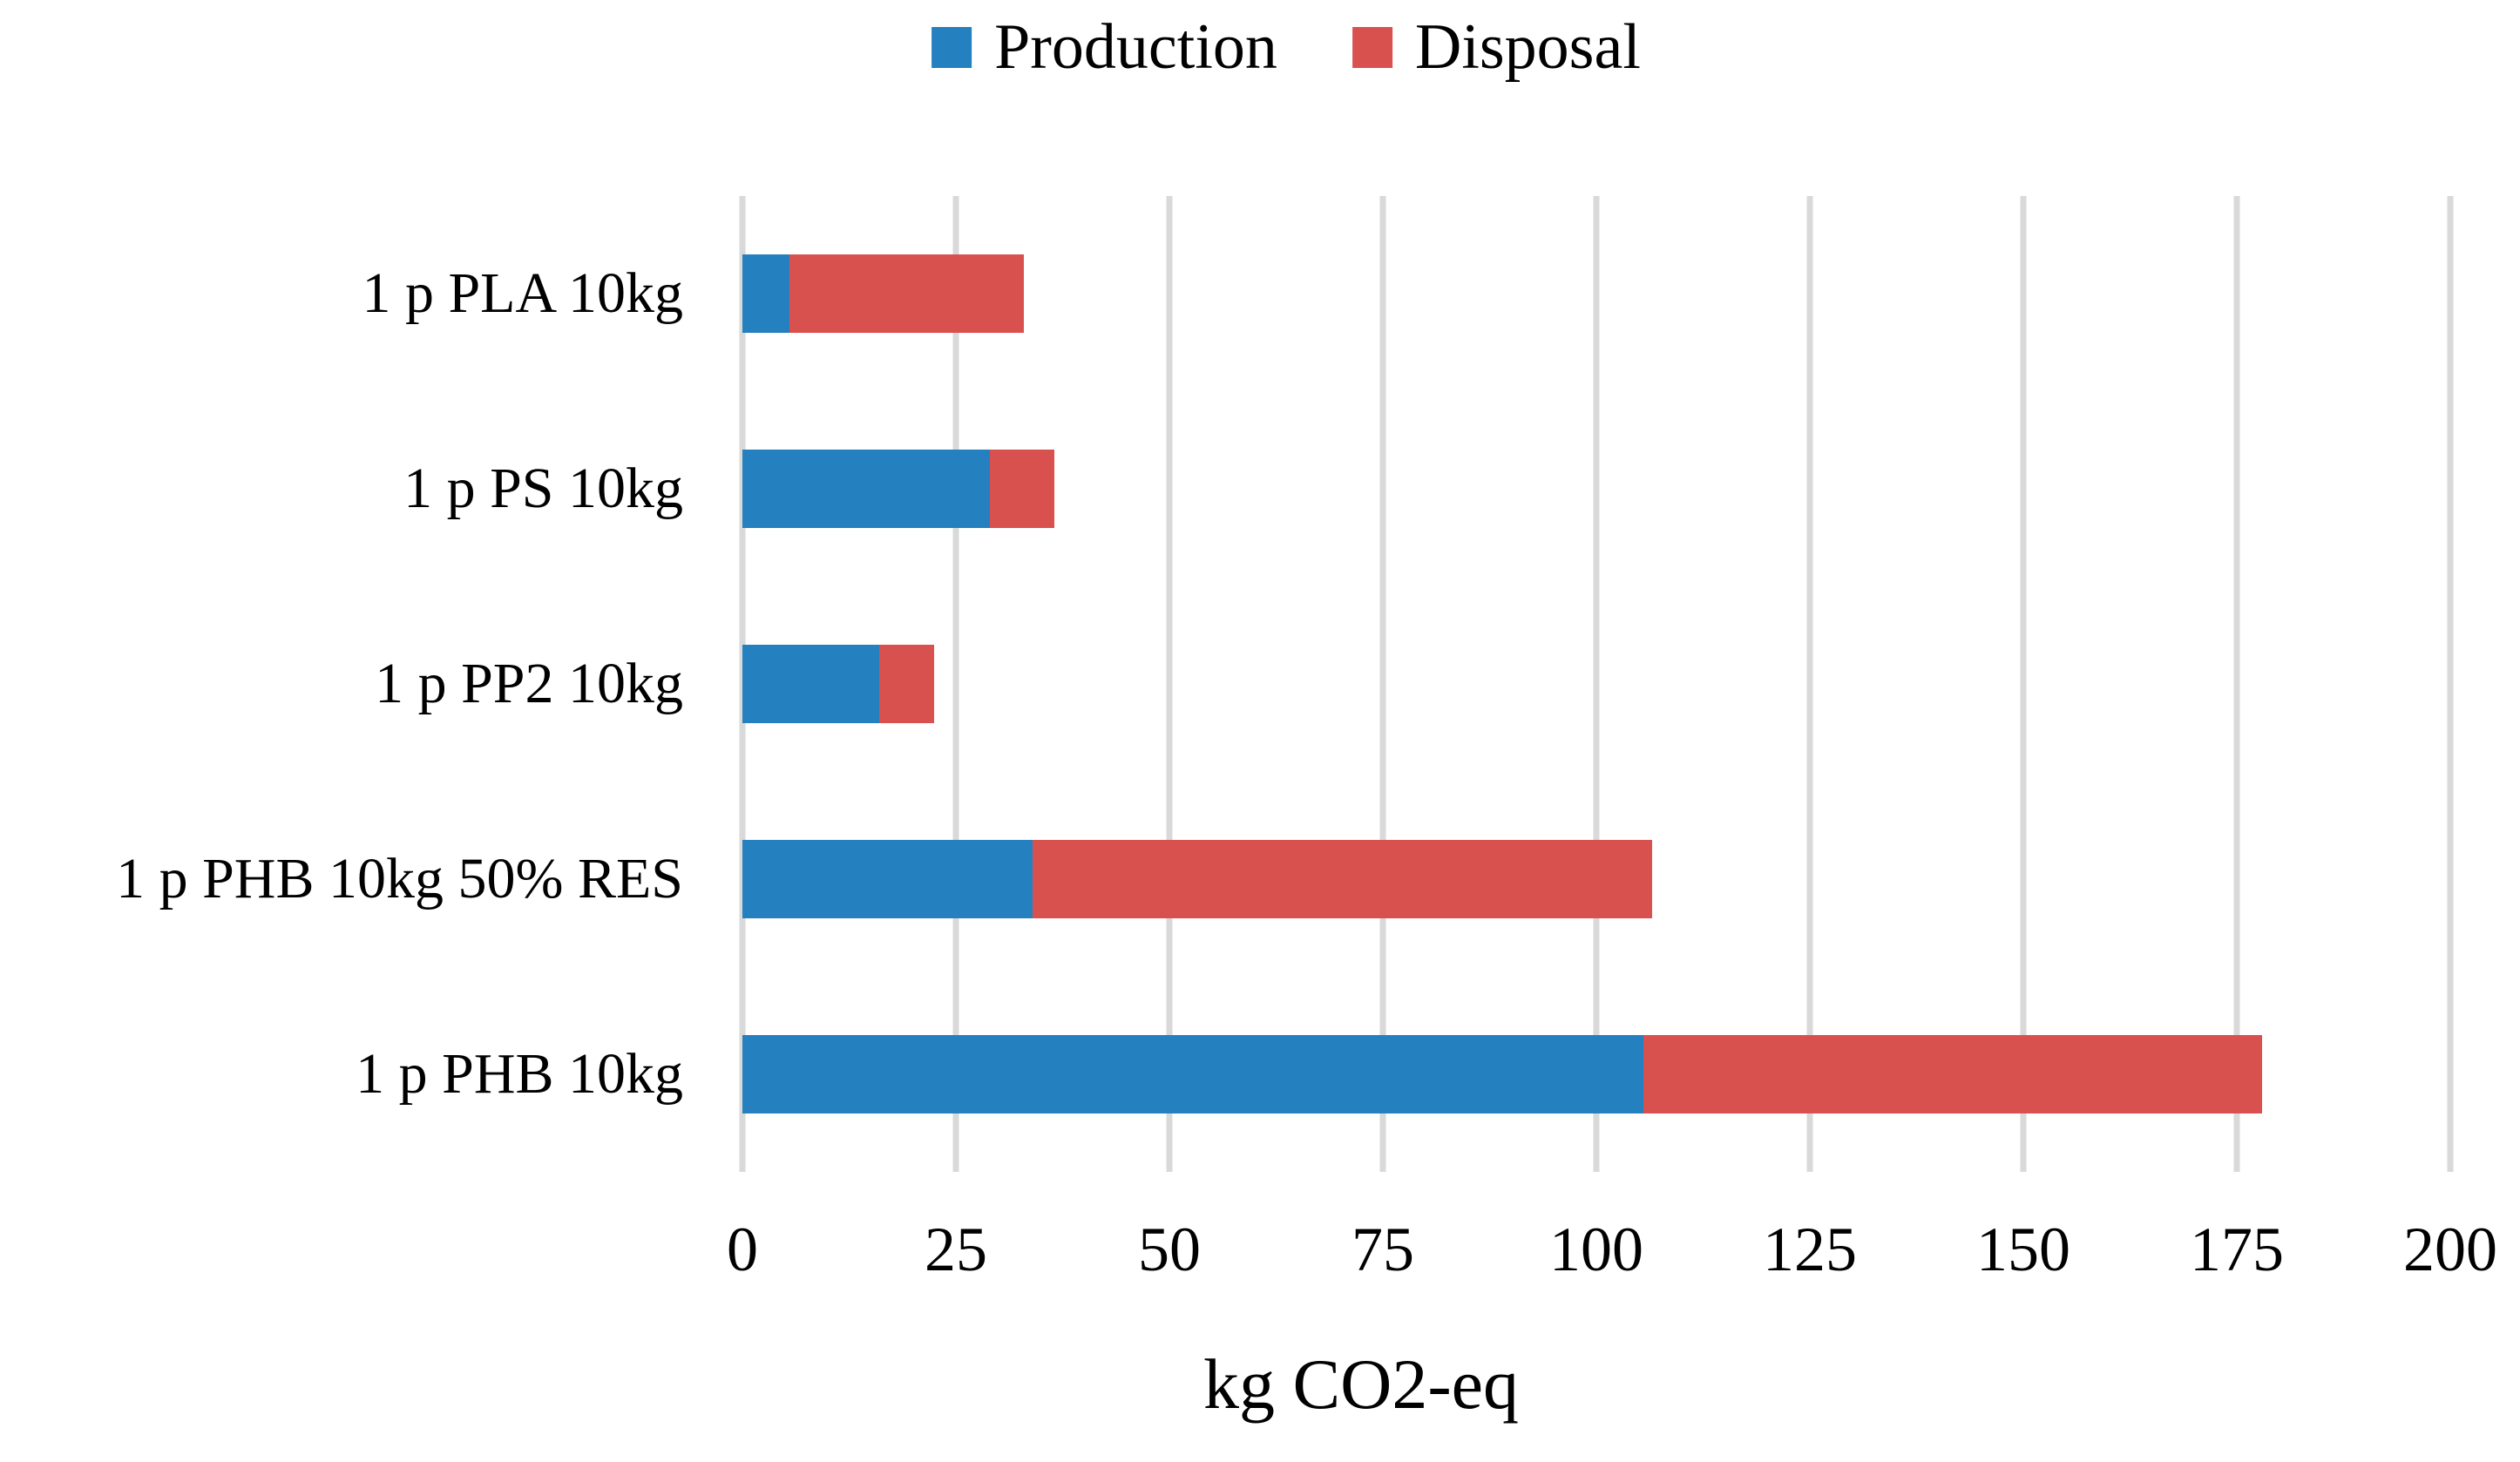  I want to click on legend-label-production: Production, so click(1135, 47).